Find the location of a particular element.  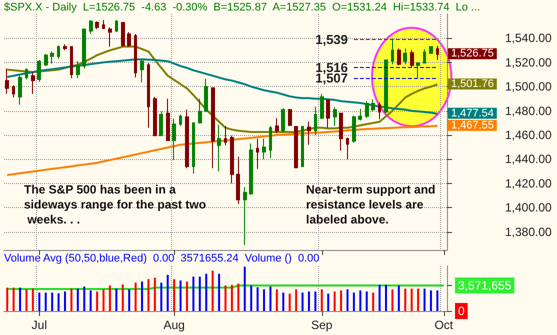

data-label: 1,477.54 is located at coordinates (472, 113).